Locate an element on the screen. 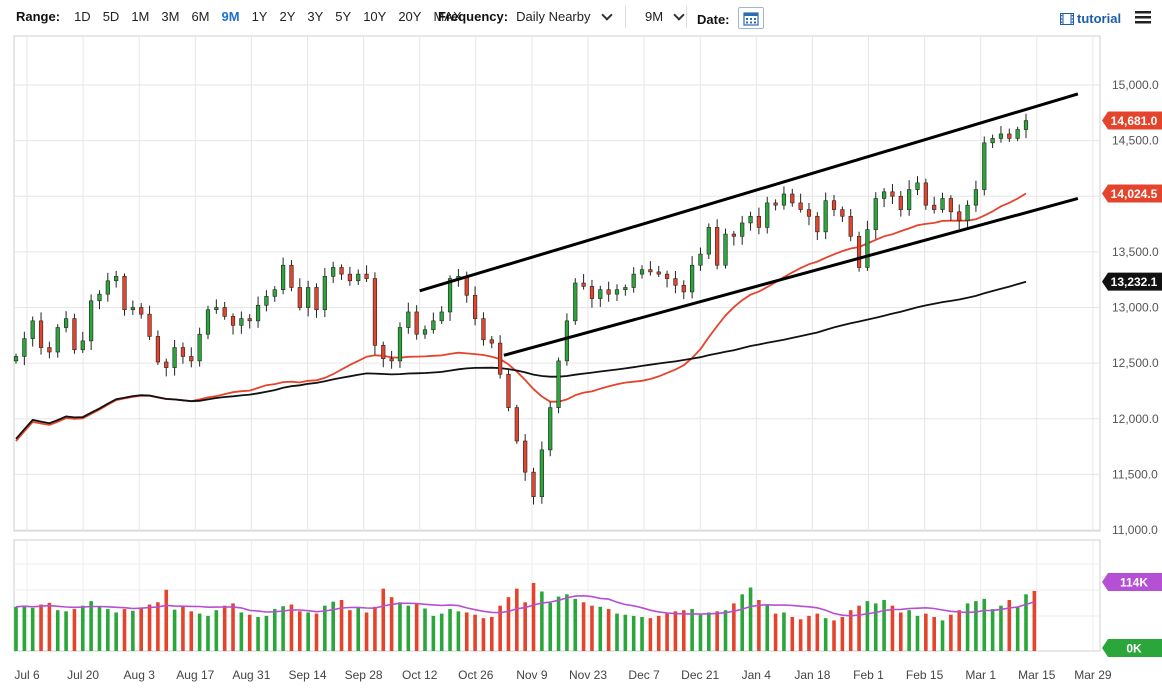  range-button-6m: 6M is located at coordinates (200, 16).